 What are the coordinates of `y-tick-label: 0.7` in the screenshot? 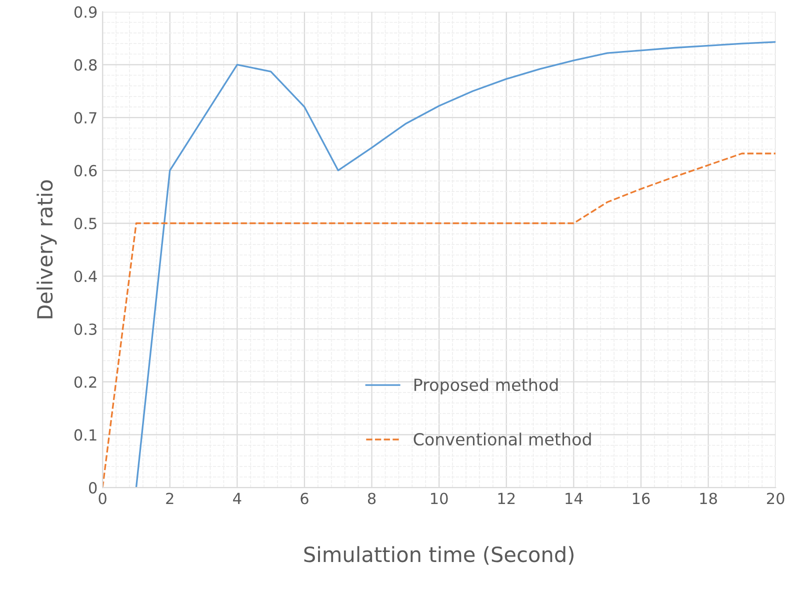 It's located at (85, 118).